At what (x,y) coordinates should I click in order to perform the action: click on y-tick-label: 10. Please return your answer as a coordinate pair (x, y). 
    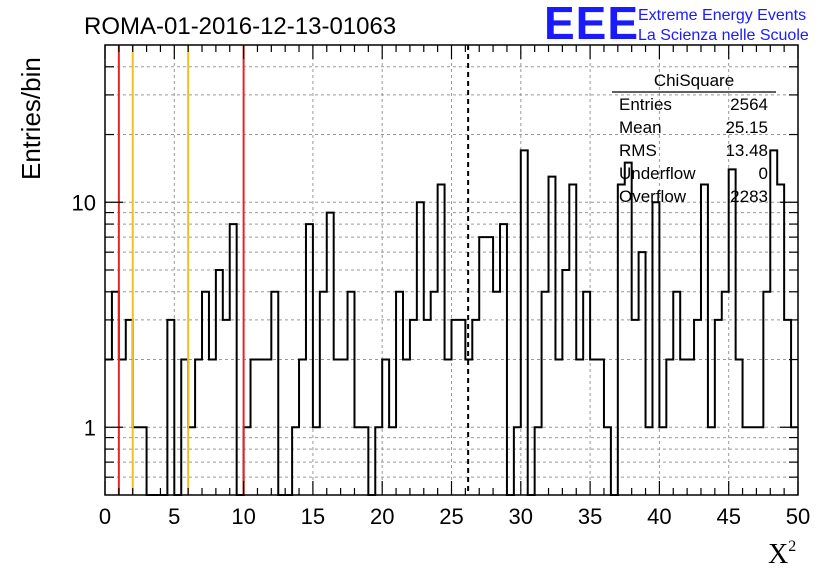
    Looking at the image, I should click on (84, 202).